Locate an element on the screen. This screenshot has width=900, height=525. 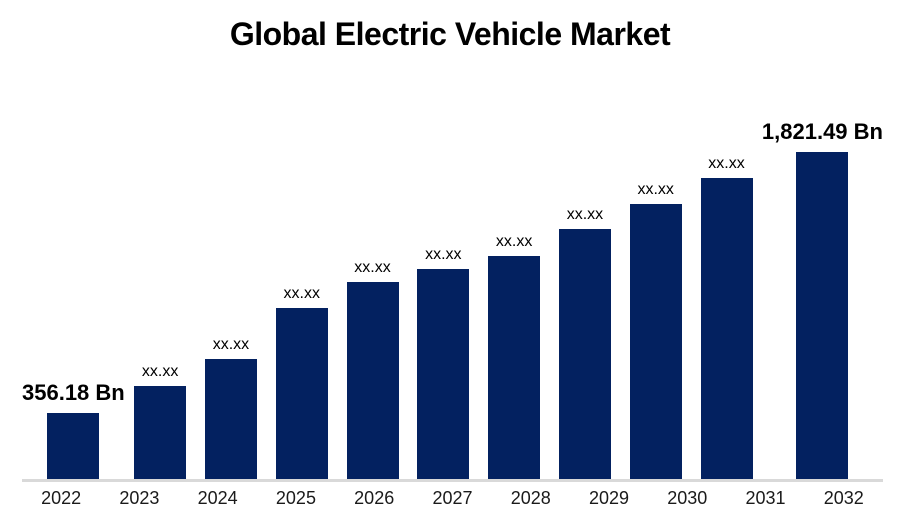
x-tick-2027: 2027 is located at coordinates (452, 498).